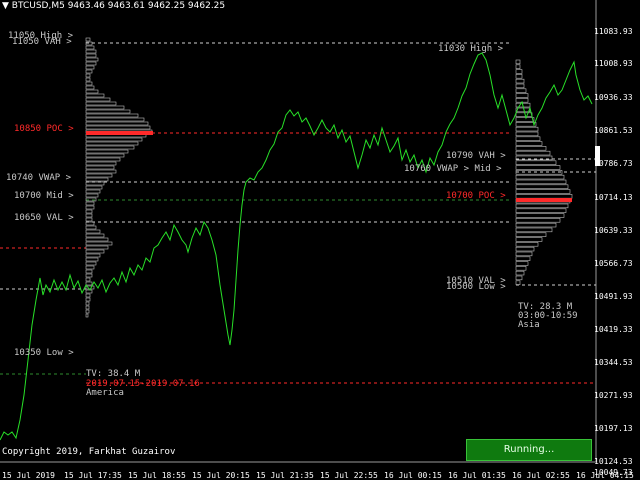 This screenshot has width=640, height=480. I want to click on price-tick: 10639.33, so click(613, 230).